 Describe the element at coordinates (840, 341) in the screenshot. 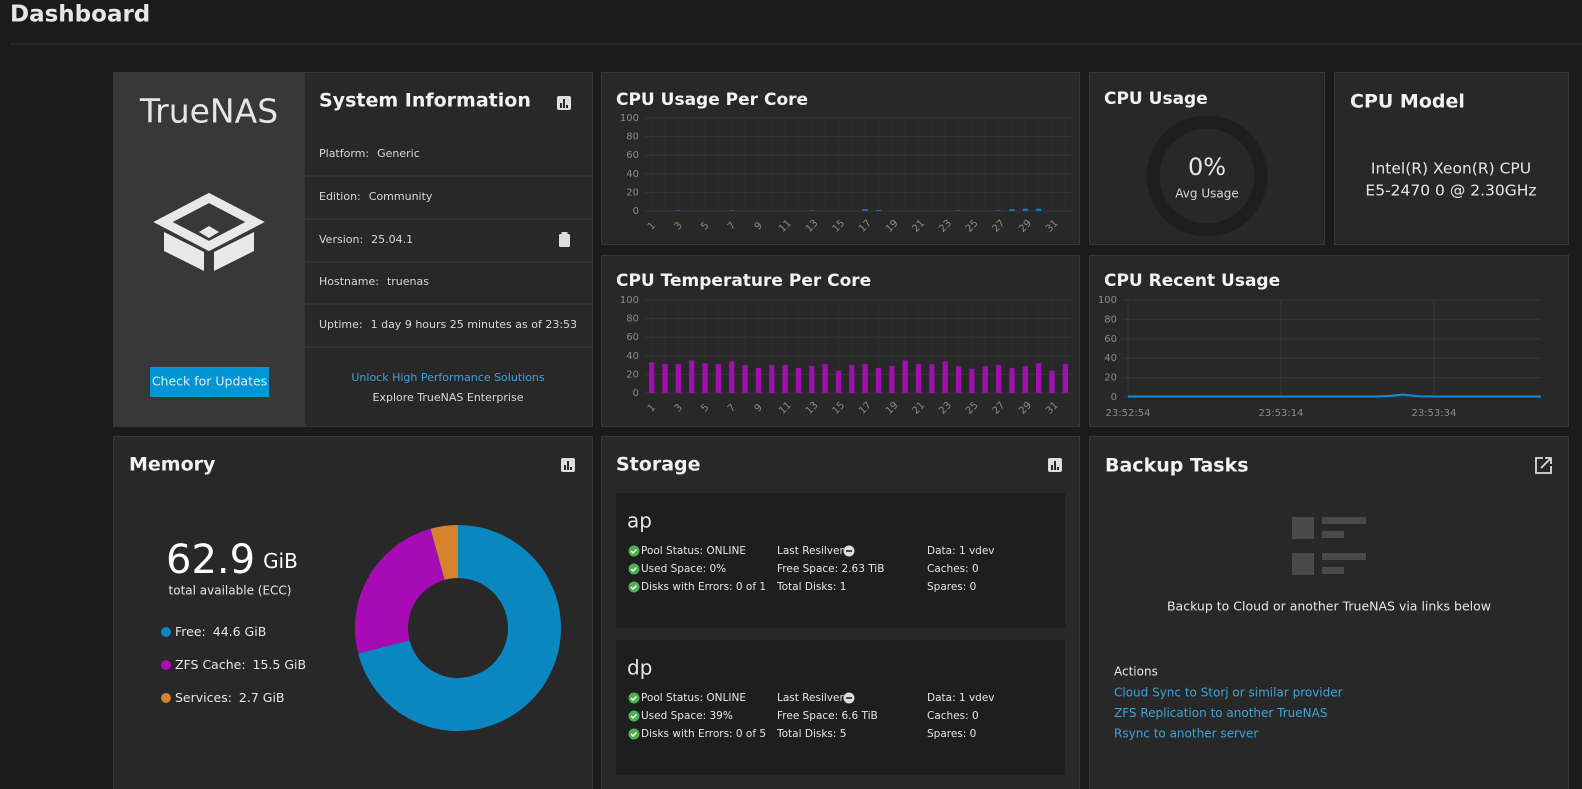

I see `cpu-temp-card` at that location.